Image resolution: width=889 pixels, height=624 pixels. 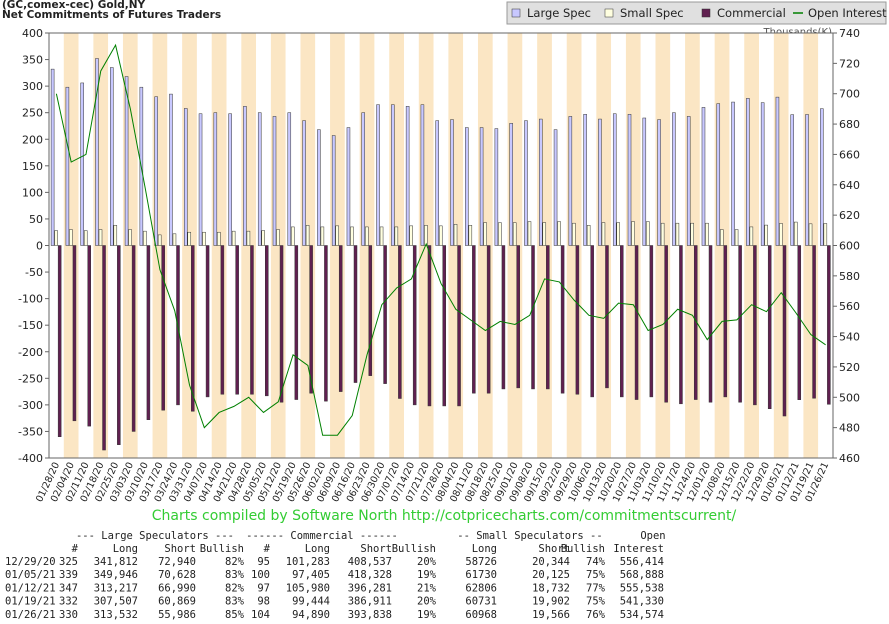 I want to click on table-cell: 386,911, so click(x=370, y=602).